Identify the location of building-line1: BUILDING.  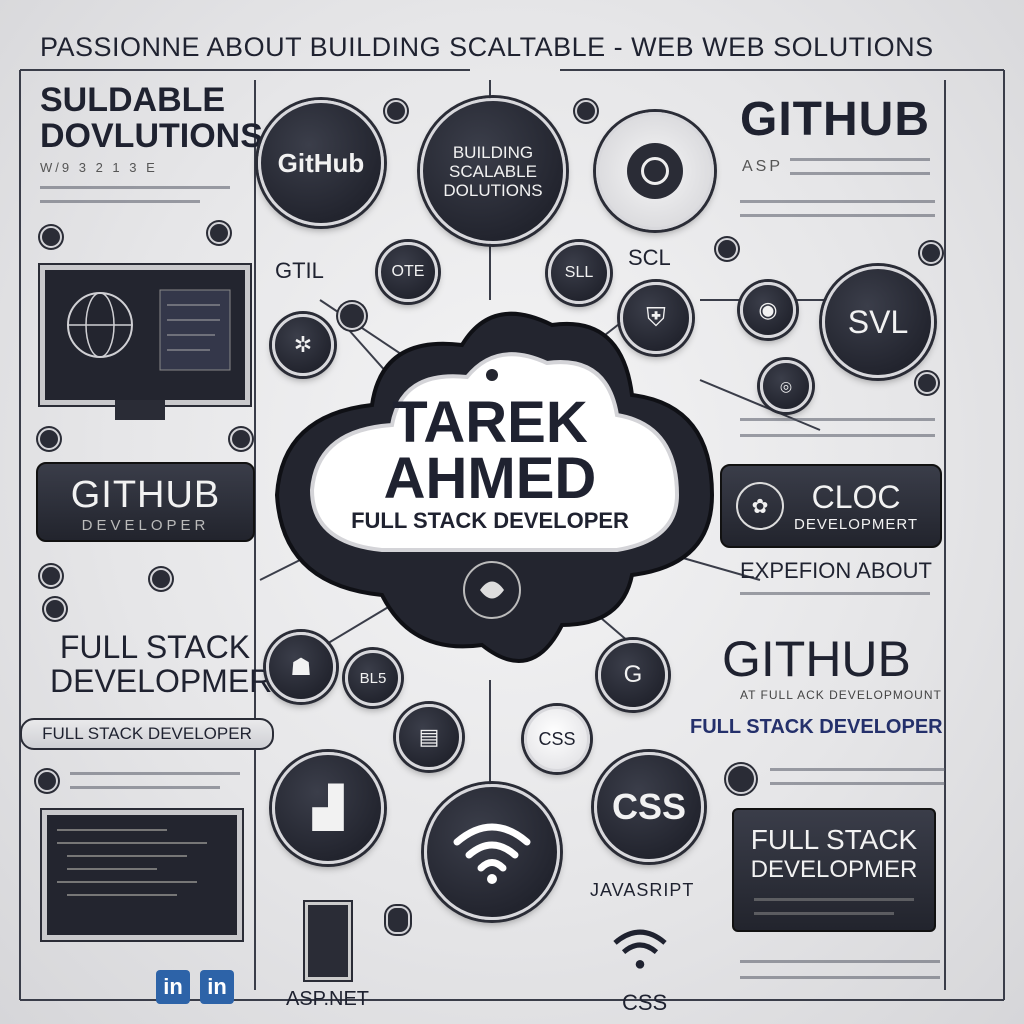
(493, 152).